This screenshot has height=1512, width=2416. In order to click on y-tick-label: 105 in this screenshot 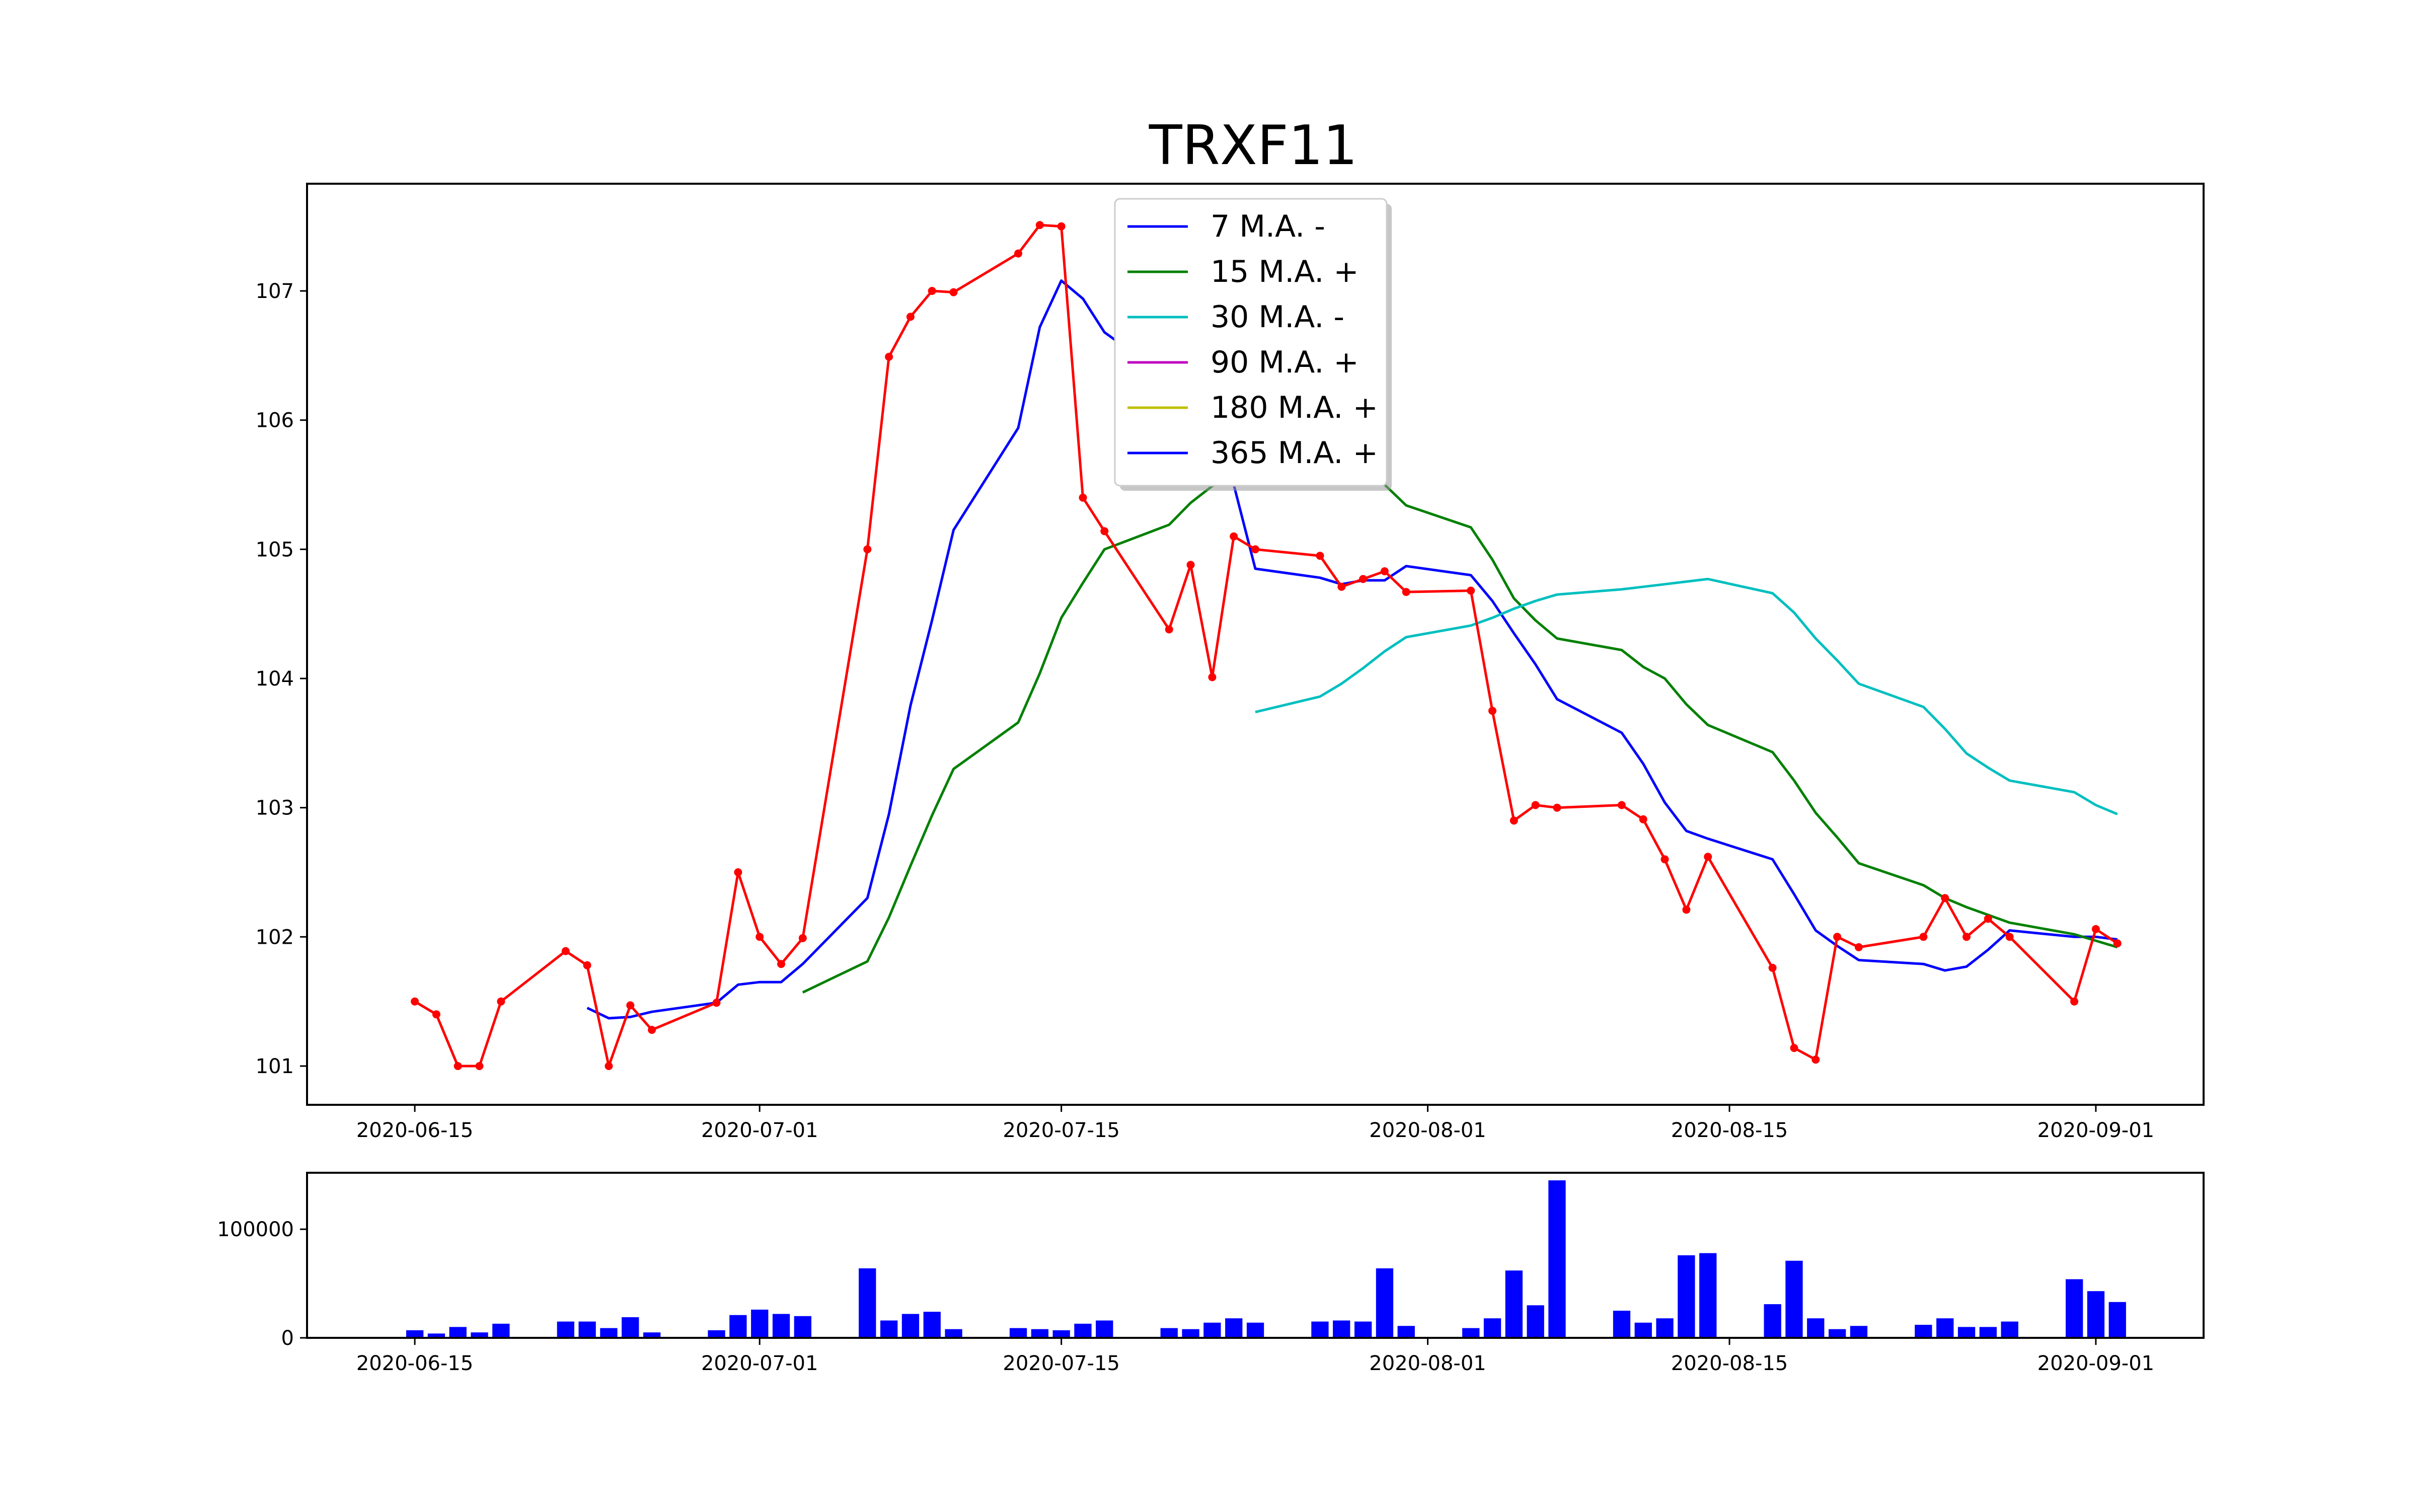, I will do `click(275, 549)`.